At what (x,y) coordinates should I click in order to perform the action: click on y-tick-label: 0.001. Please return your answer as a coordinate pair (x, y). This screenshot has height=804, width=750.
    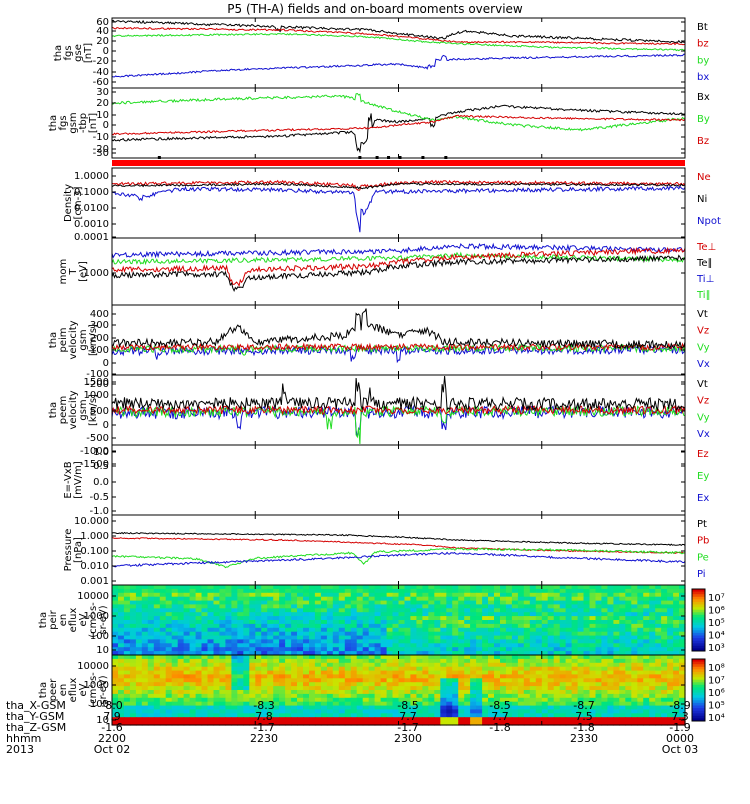
    Looking at the image, I should click on (94, 581).